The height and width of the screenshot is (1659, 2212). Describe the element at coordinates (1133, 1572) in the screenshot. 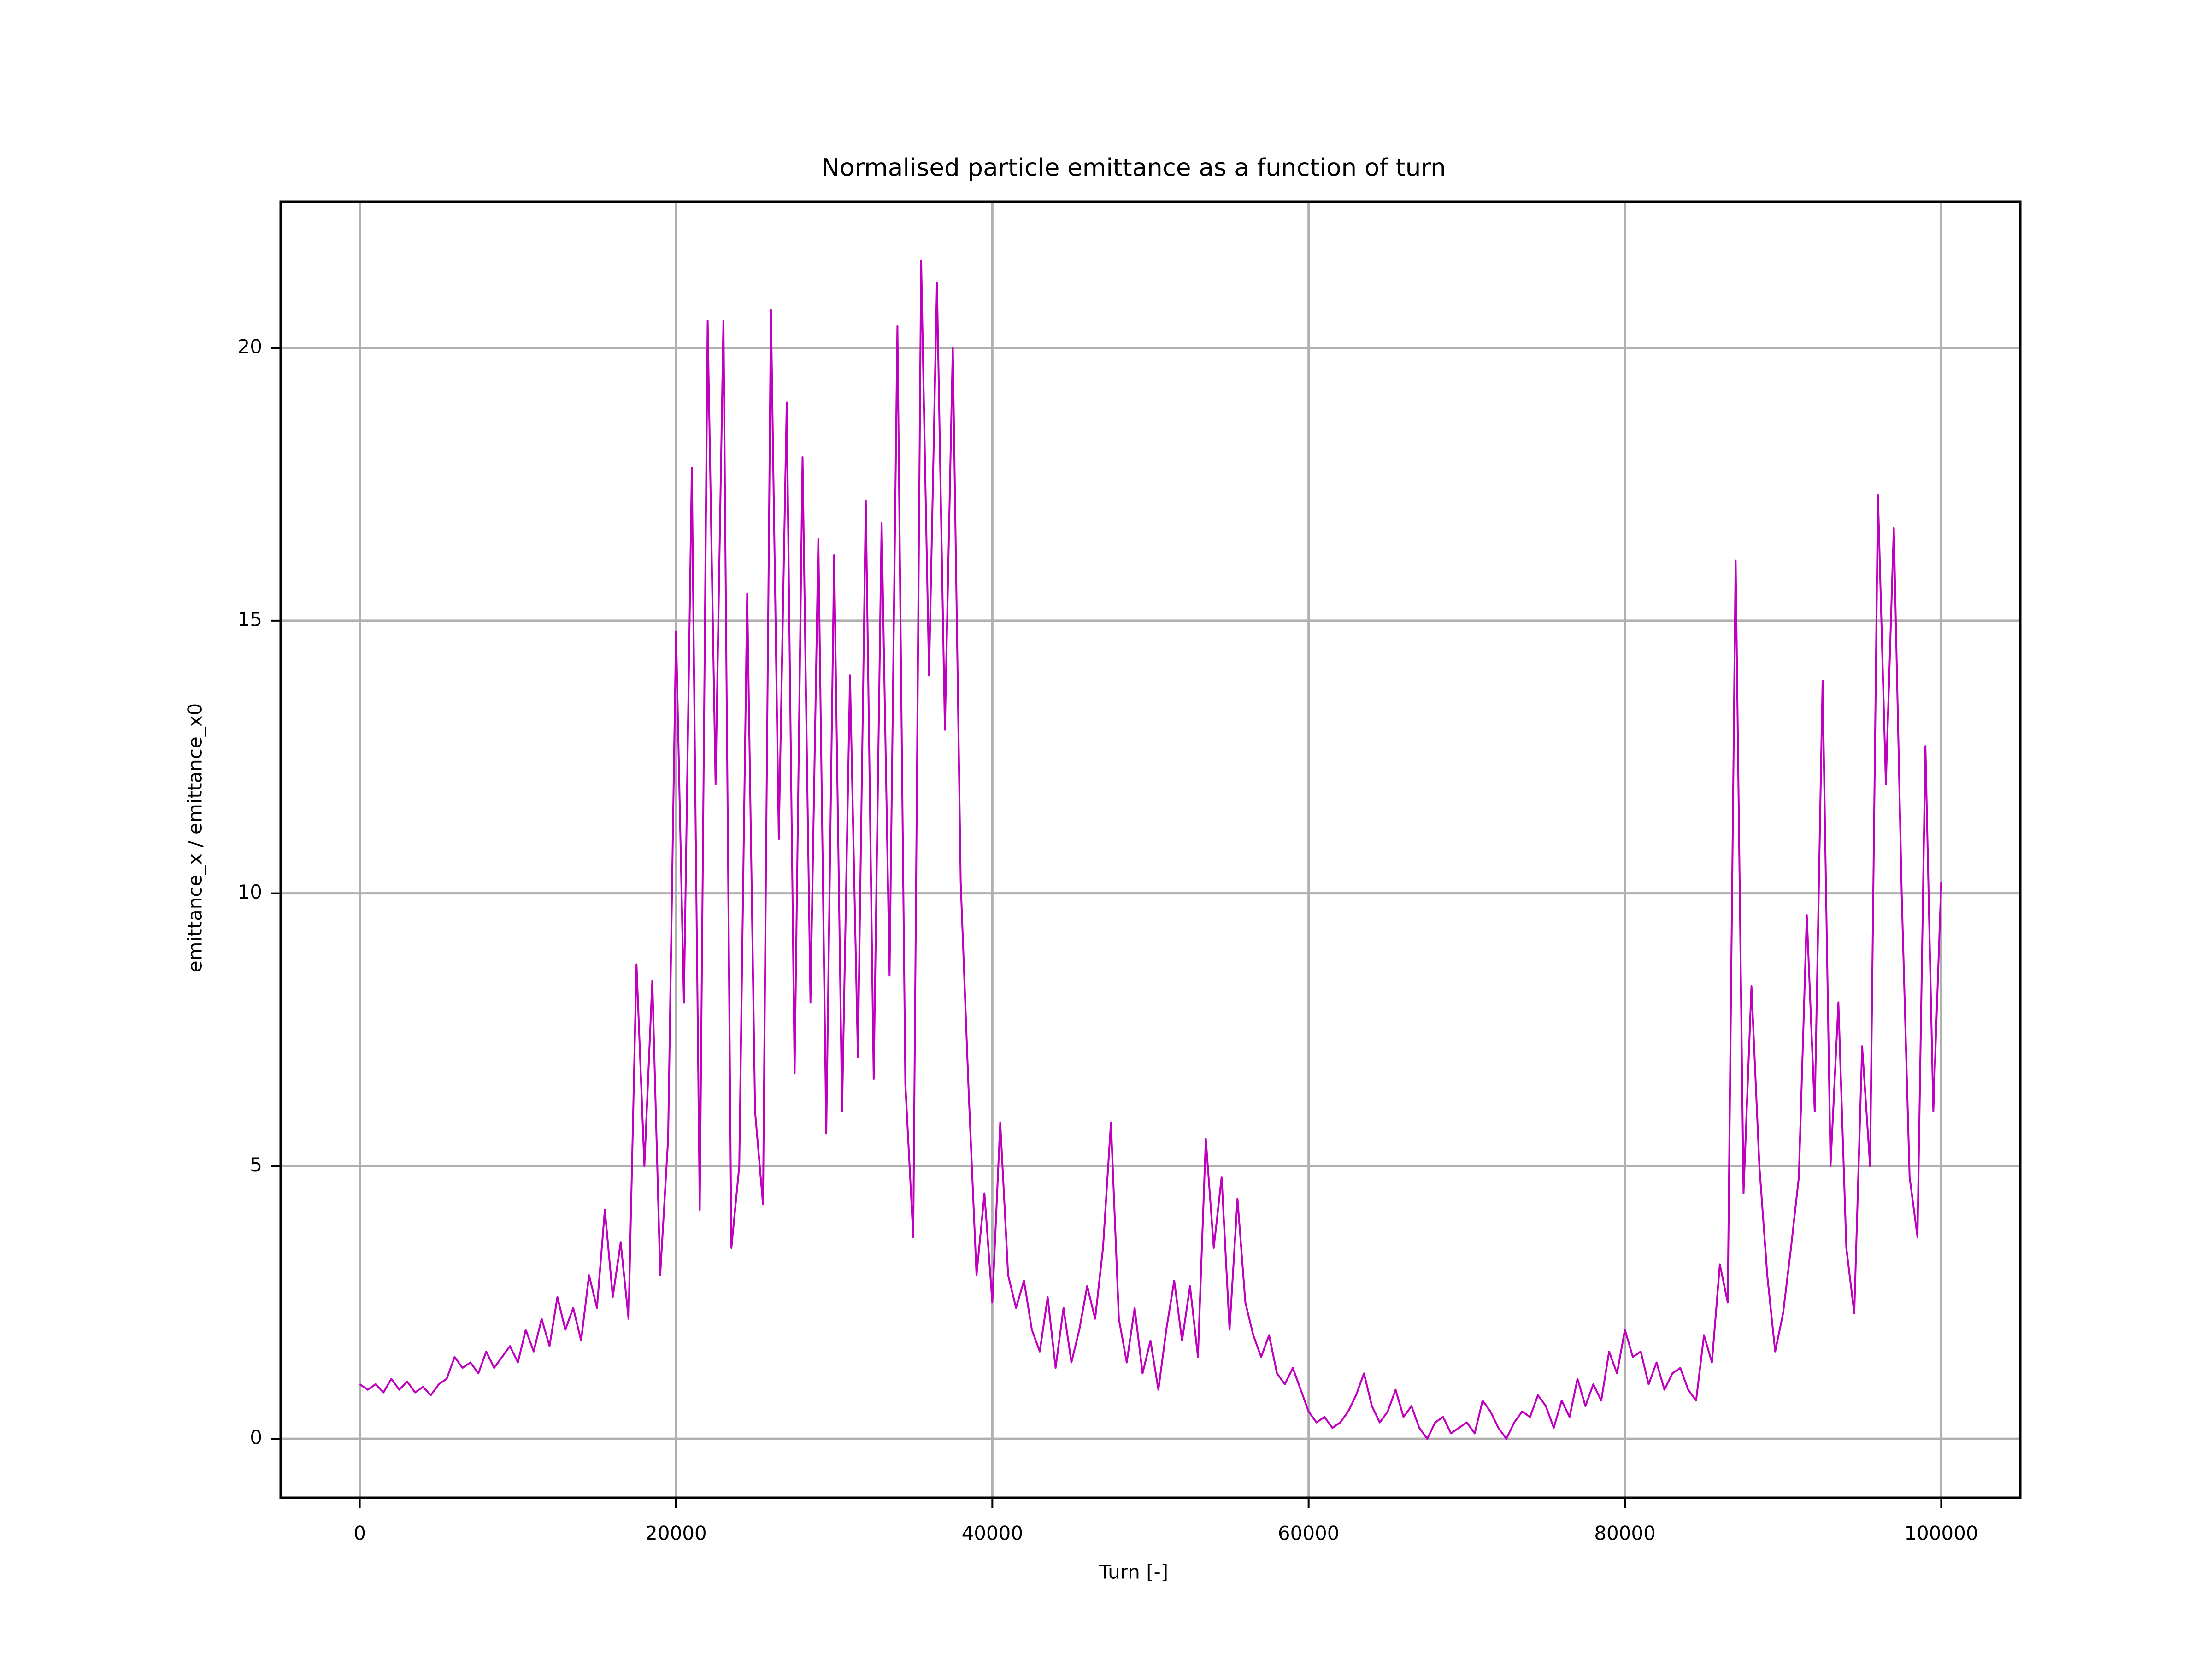

I see `x-axis-label: Turn [-]` at that location.